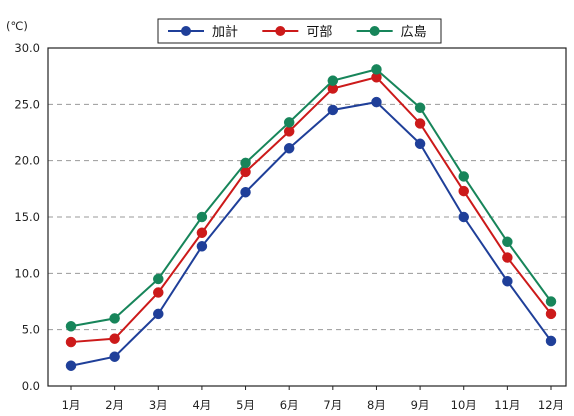 The image size is (574, 416). What do you see at coordinates (27, 217) in the screenshot?
I see `y-tick-label: 15.0` at bounding box center [27, 217].